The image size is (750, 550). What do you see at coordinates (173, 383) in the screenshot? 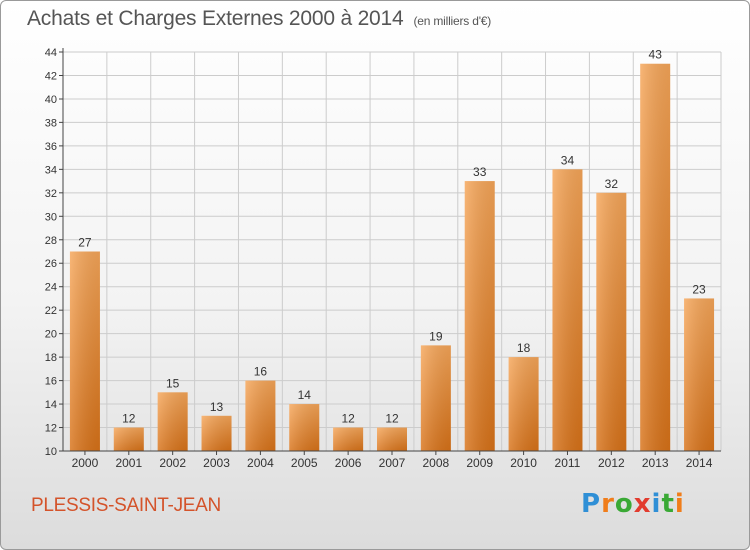
I see `value-label: 15` at bounding box center [173, 383].